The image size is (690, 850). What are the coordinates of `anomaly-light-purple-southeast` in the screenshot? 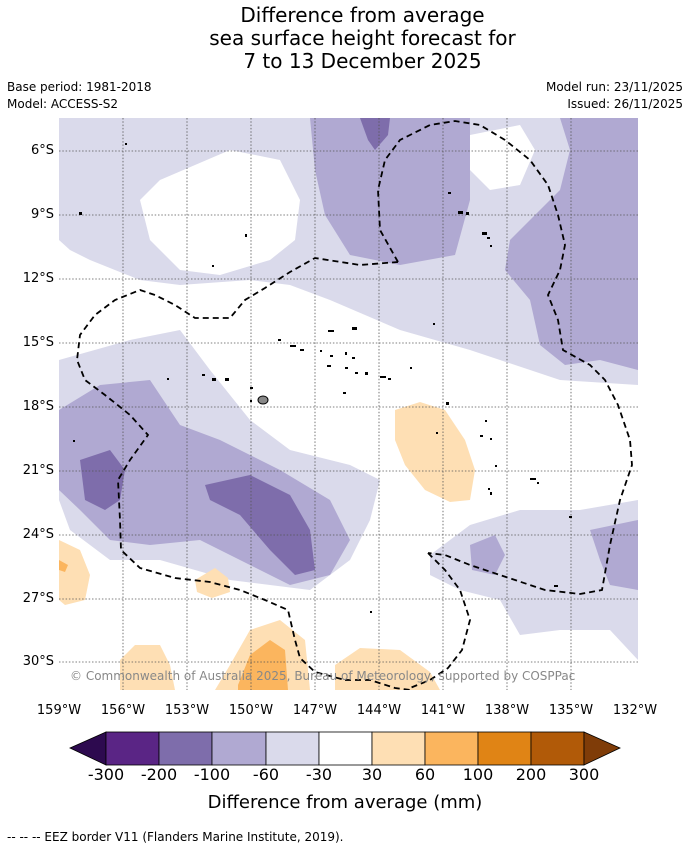 It's located at (534, 580).